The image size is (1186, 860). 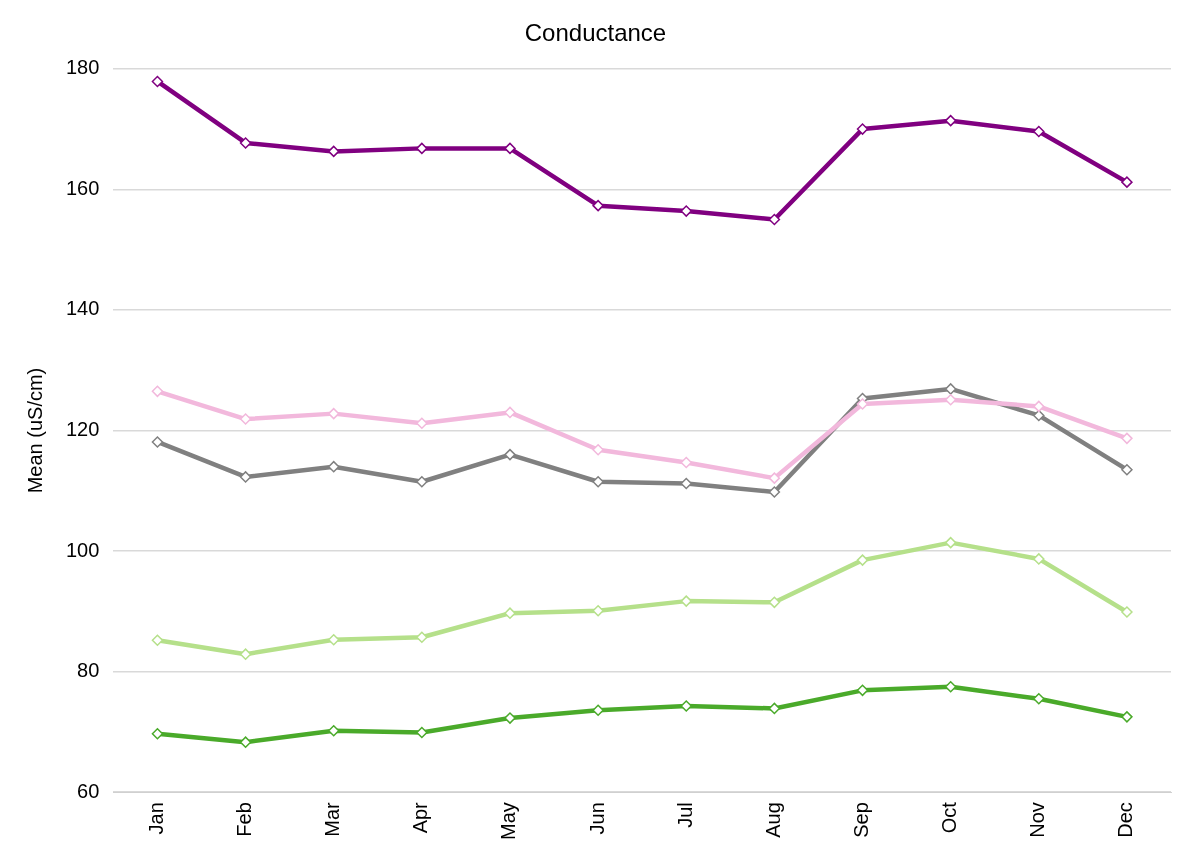 What do you see at coordinates (34, 430) in the screenshot?
I see `y-axis-title: Mean (uS/cm)` at bounding box center [34, 430].